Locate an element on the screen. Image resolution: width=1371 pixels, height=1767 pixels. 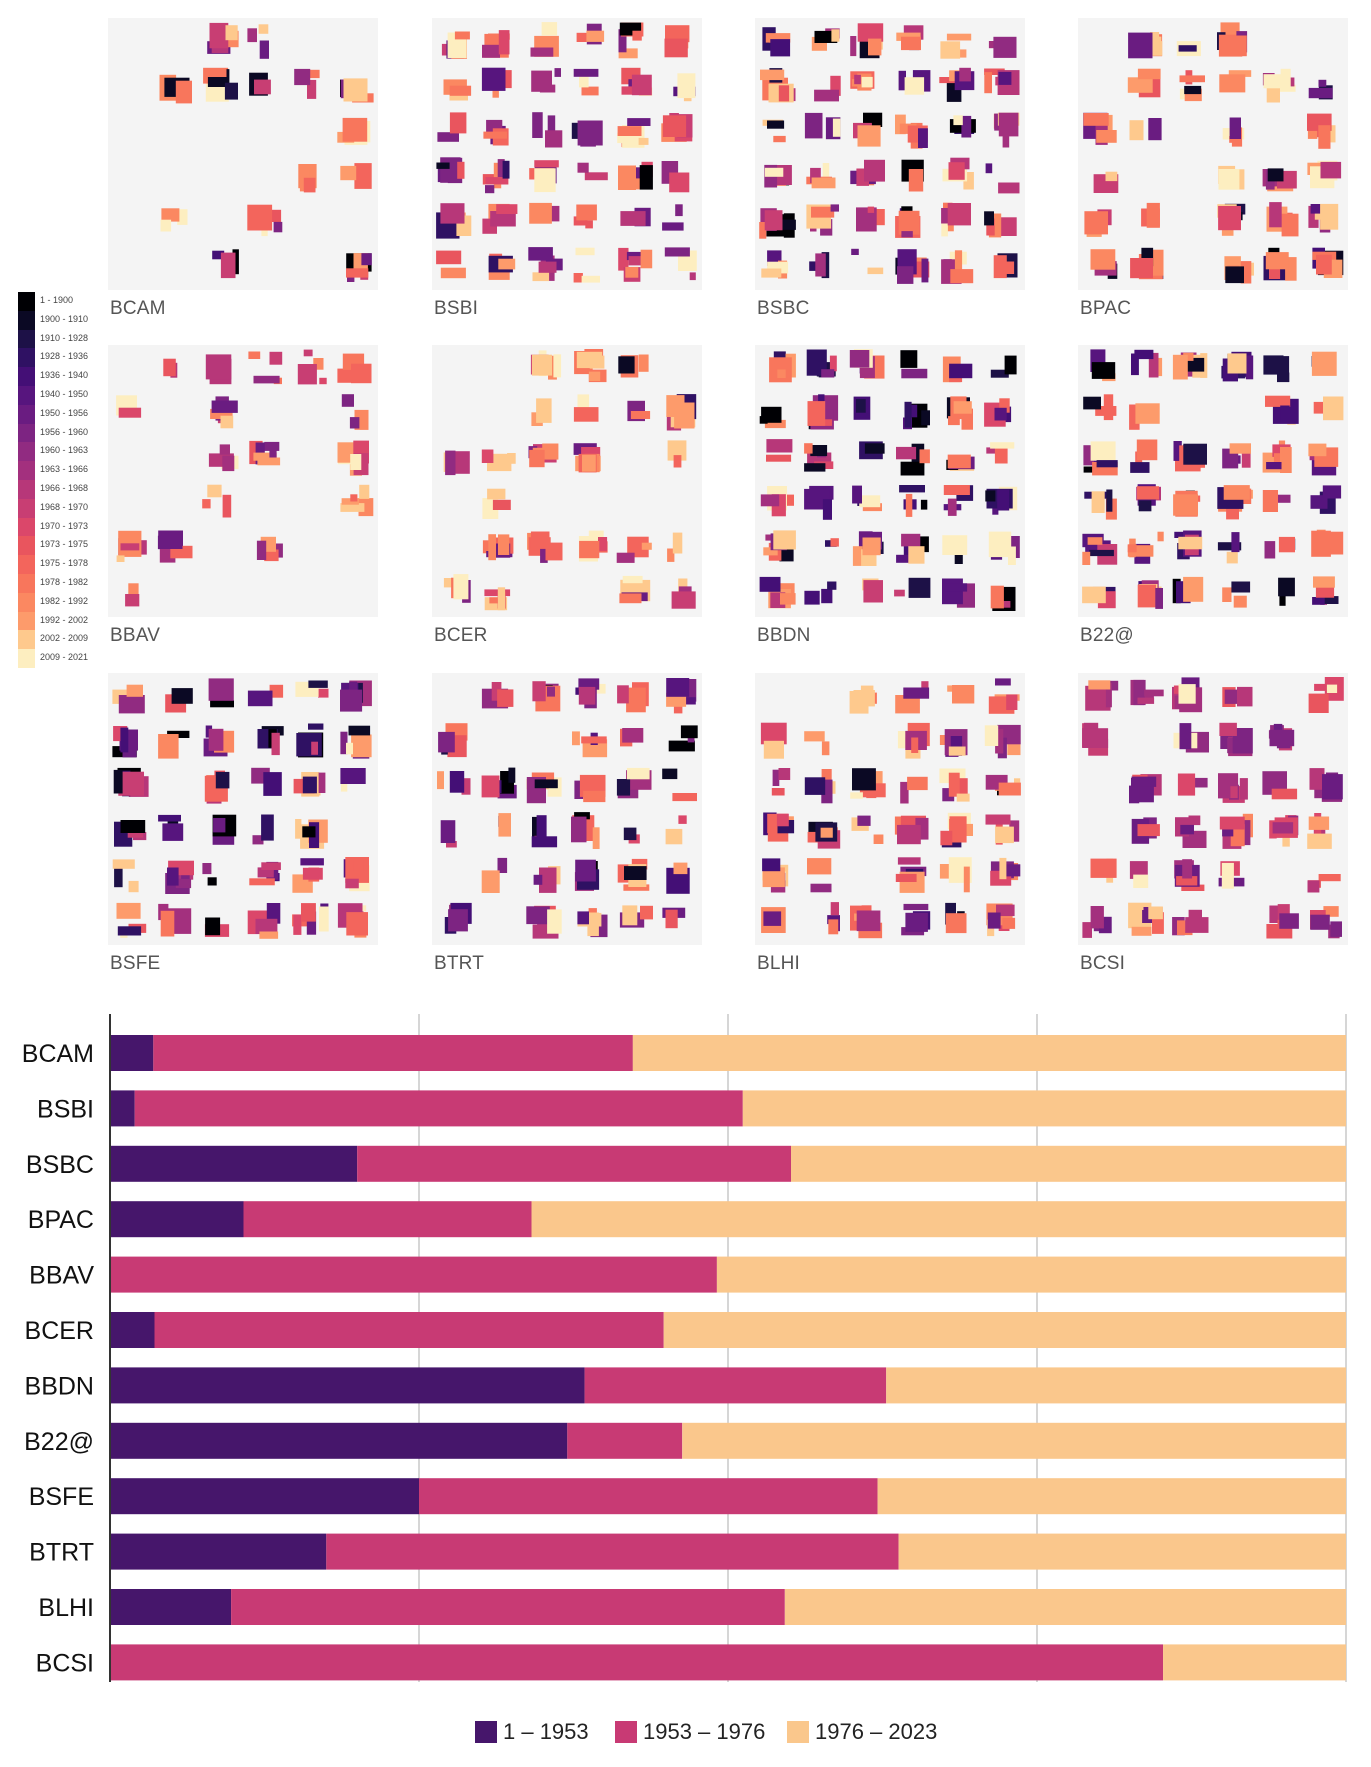
age-legend-label: 1910 - 1928 is located at coordinates (64, 337).